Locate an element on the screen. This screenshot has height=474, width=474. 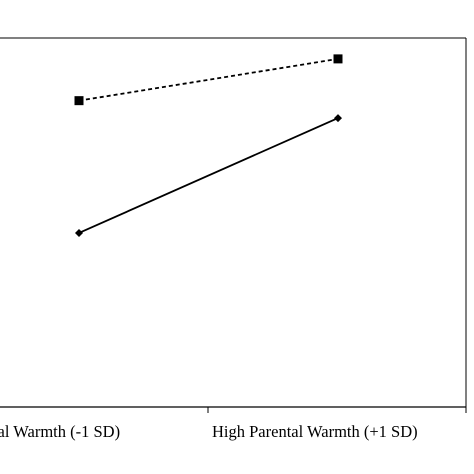
x-tick-label-high: High Parental Warmth (+1 SD) is located at coordinates (315, 431).